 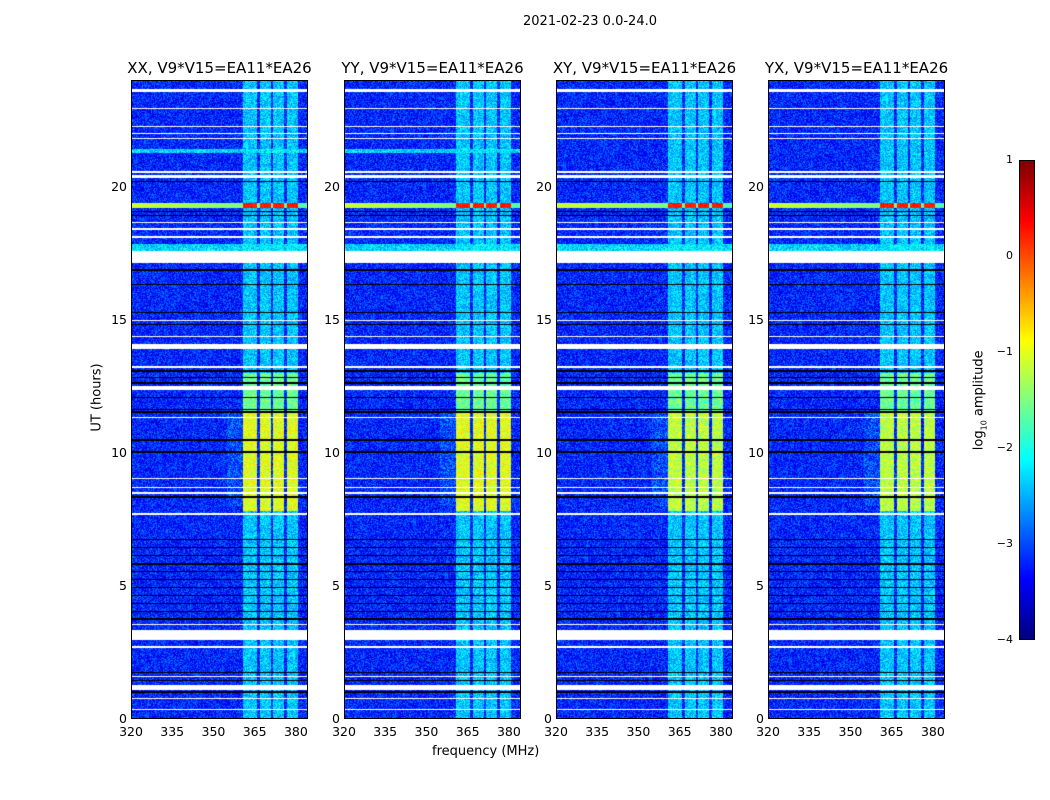 What do you see at coordinates (984, 425) in the screenshot?
I see `colorbar-label-sub: 10` at bounding box center [984, 425].